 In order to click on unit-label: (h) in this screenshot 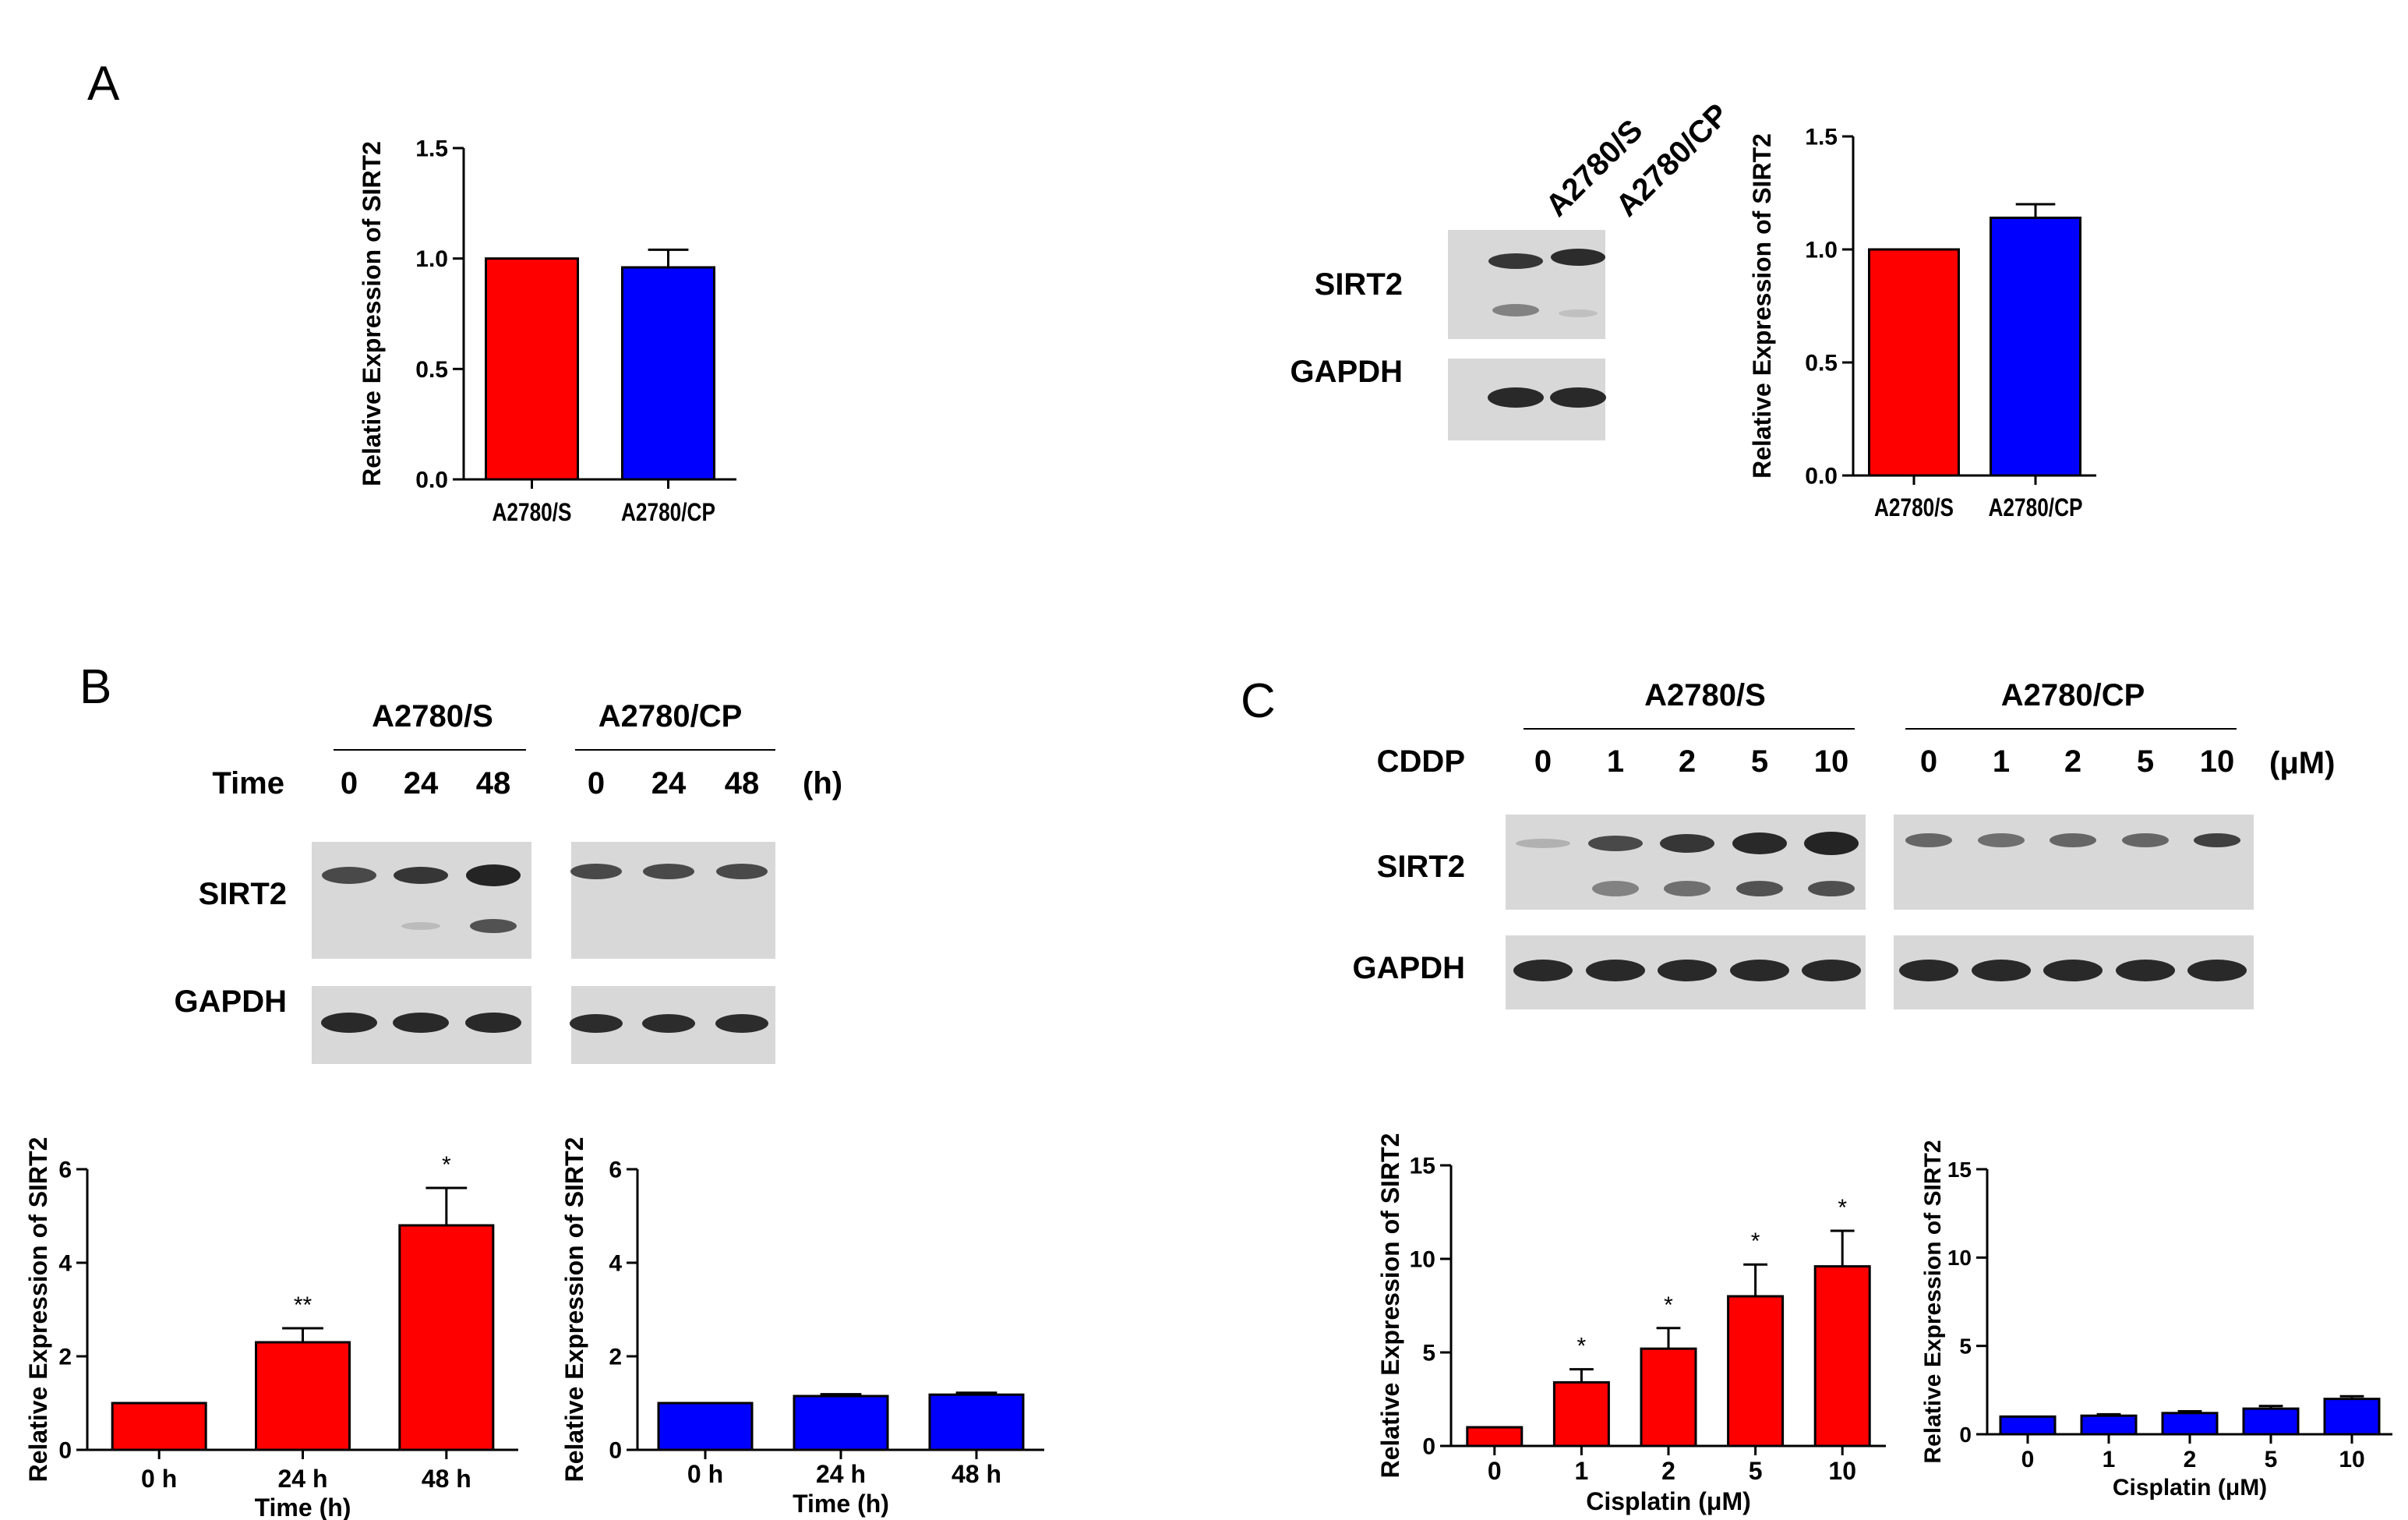, I will do `click(822, 783)`.